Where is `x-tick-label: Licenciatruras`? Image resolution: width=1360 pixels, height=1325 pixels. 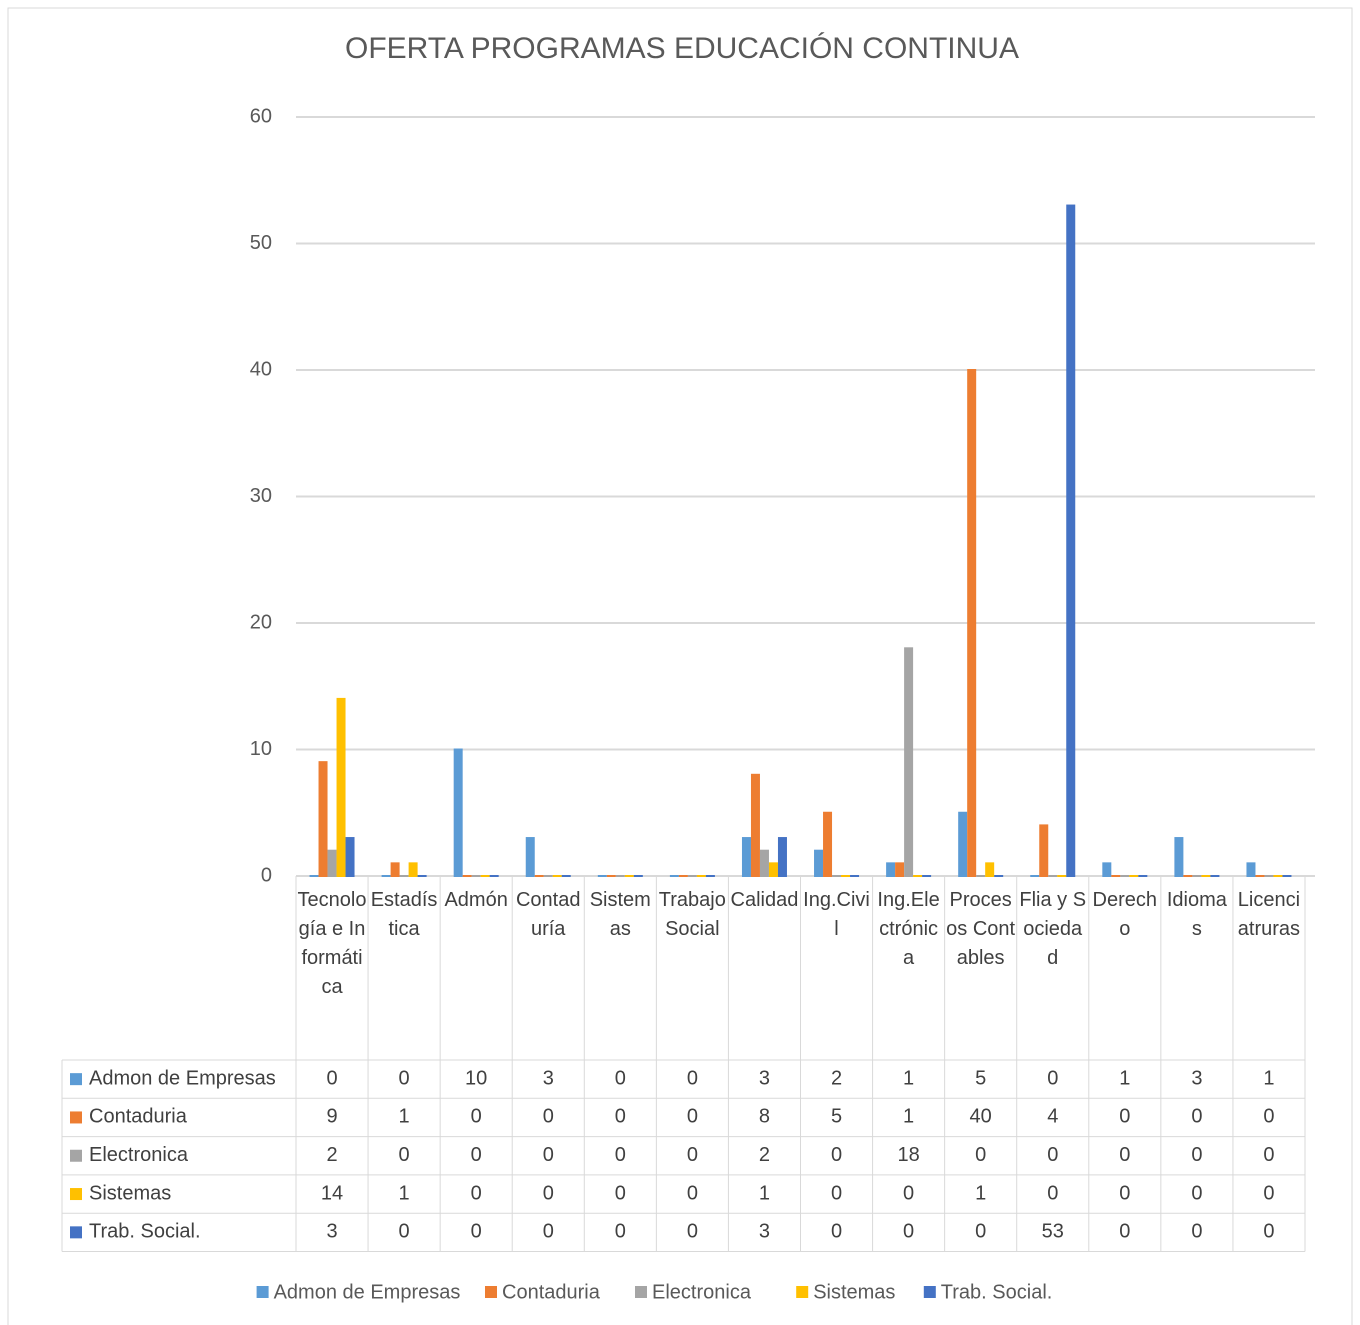
x-tick-label: Licenciatruras is located at coordinates (1269, 914).